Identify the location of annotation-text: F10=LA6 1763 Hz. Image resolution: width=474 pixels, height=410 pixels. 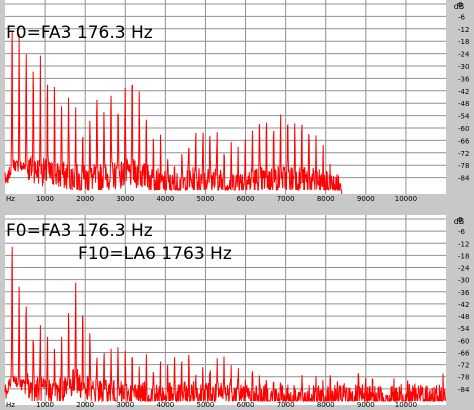
(155, 254).